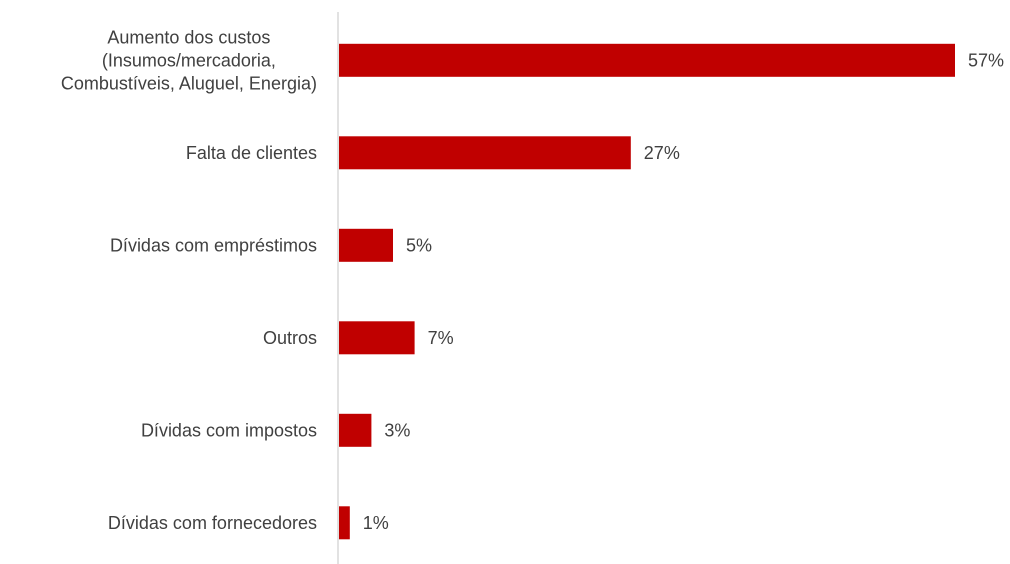 This screenshot has height=564, width=1010. I want to click on category-label-3: Outros, so click(290, 338).